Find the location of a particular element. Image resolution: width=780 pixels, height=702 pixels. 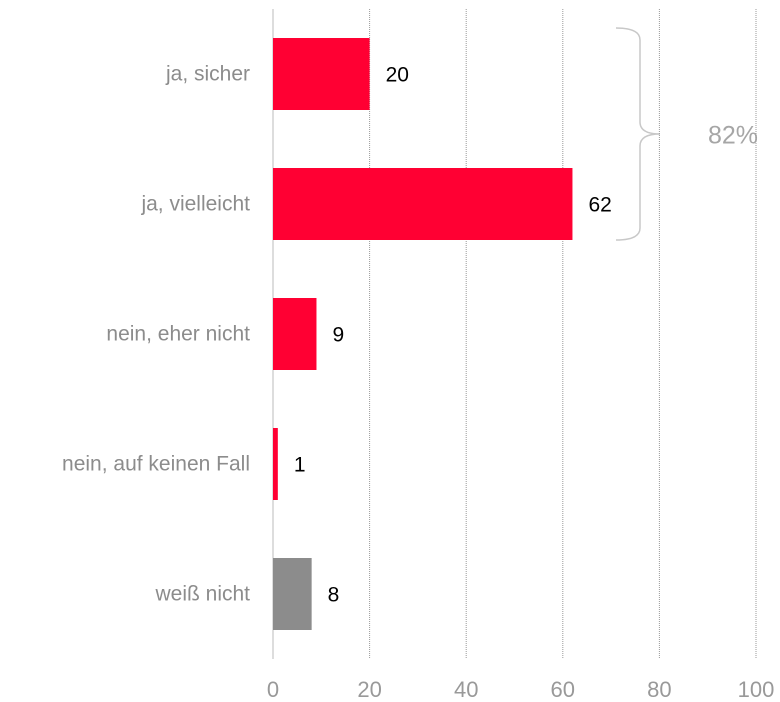

value-label: 9 is located at coordinates (338, 335).